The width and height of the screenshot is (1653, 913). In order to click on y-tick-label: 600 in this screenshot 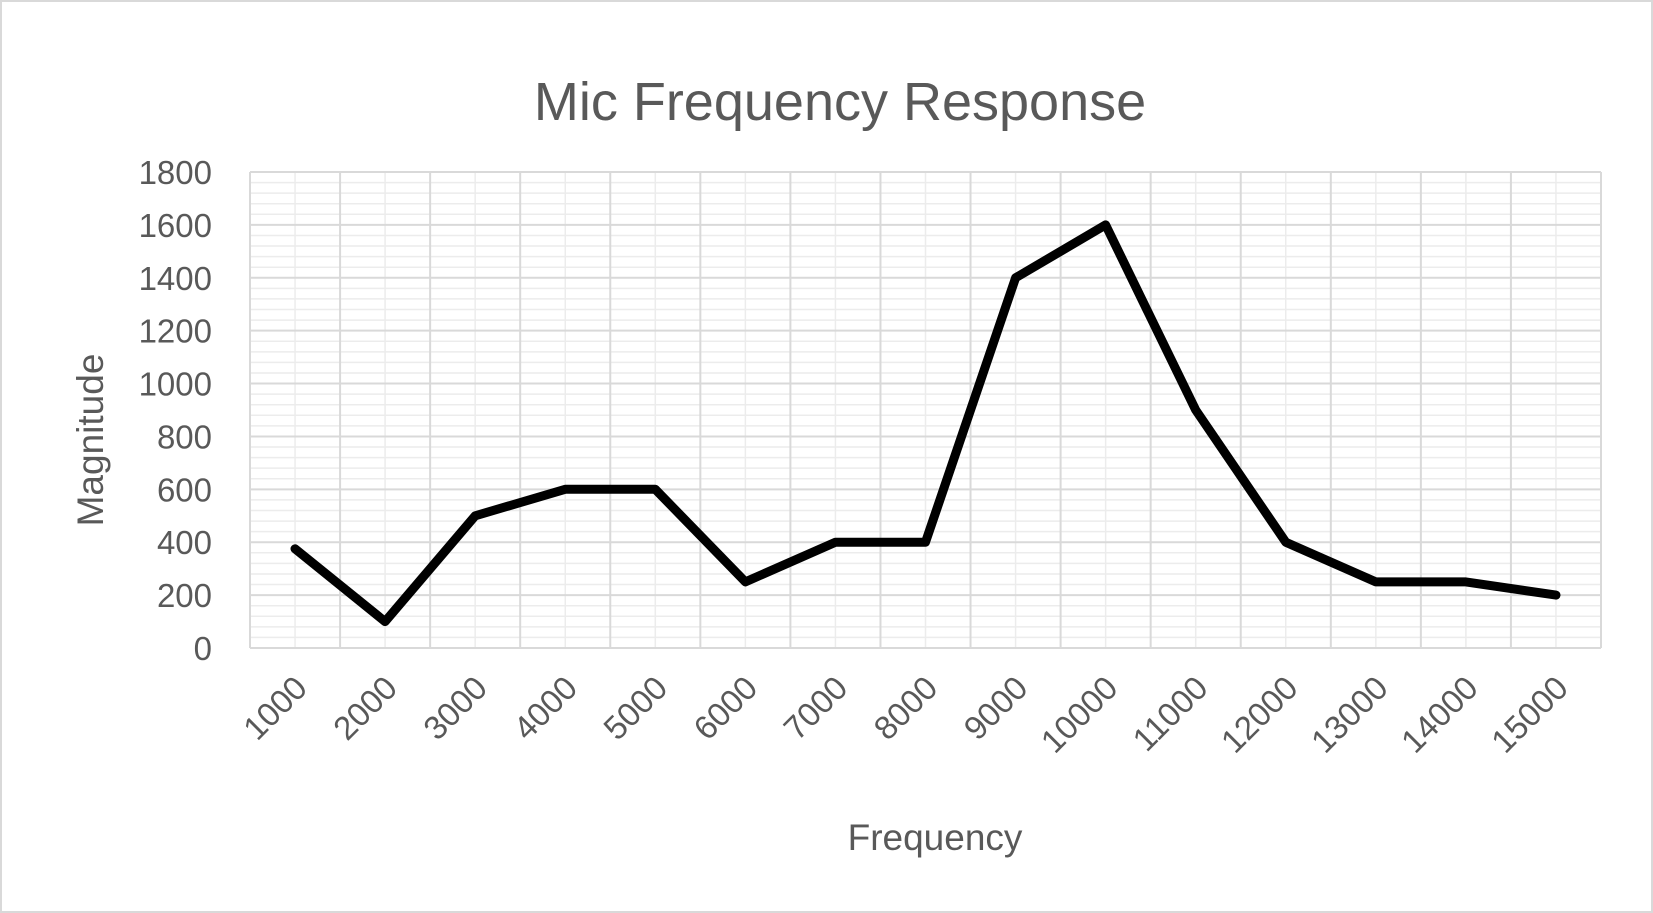, I will do `click(184, 489)`.